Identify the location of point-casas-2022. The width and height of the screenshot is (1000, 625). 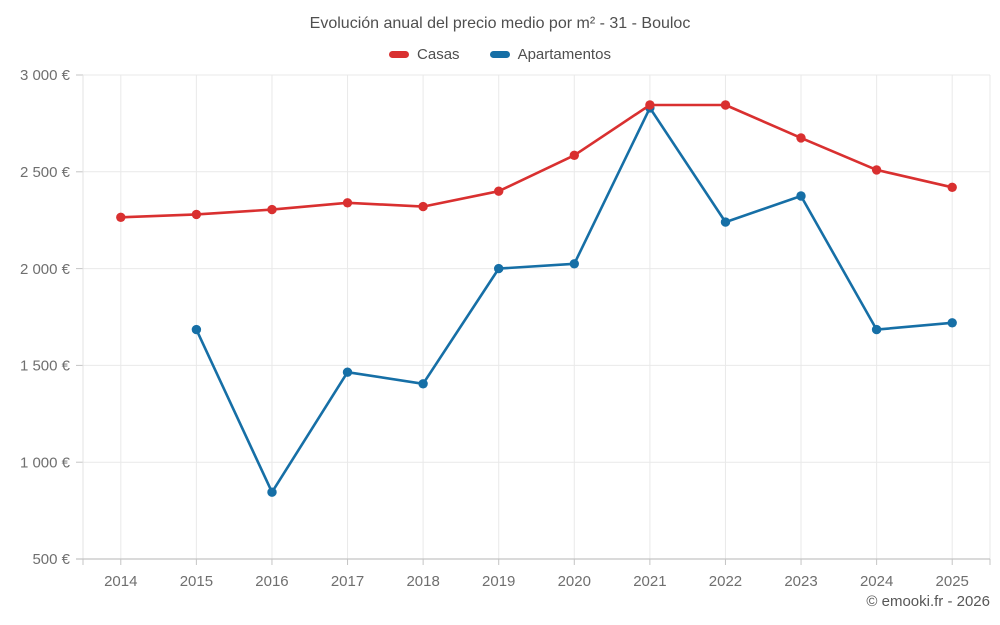
(725, 105).